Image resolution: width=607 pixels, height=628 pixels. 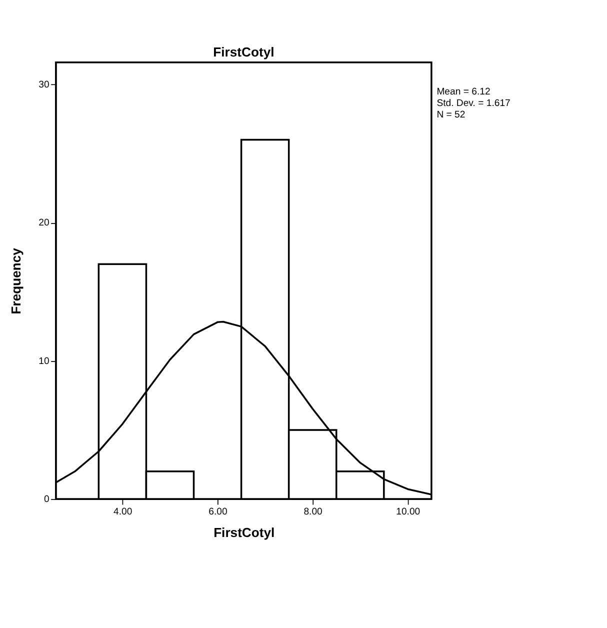 What do you see at coordinates (463, 92) in the screenshot?
I see `text: Mean = 6.12` at bounding box center [463, 92].